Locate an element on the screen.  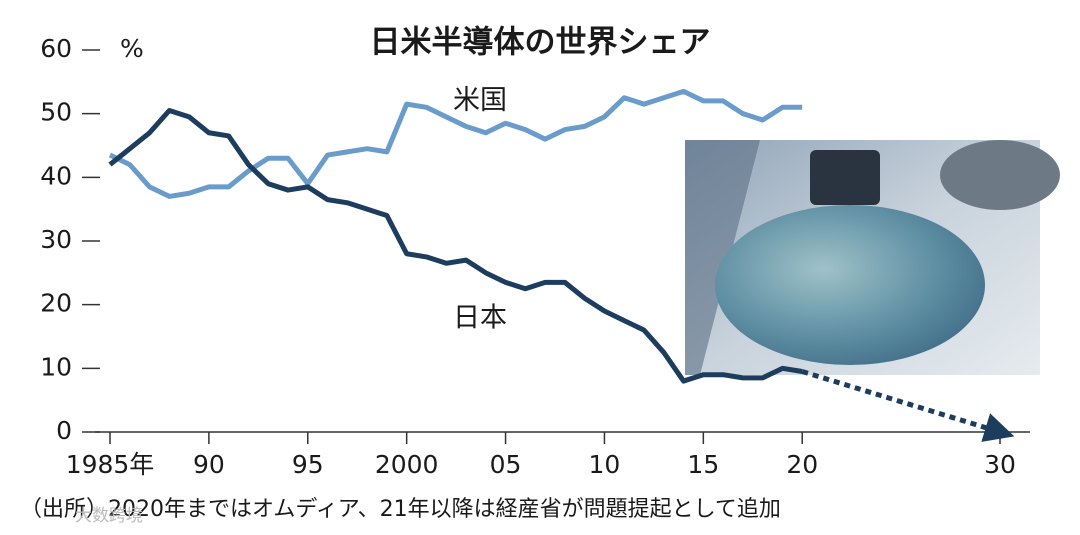
x-tick-label: 30 is located at coordinates (1000, 464).